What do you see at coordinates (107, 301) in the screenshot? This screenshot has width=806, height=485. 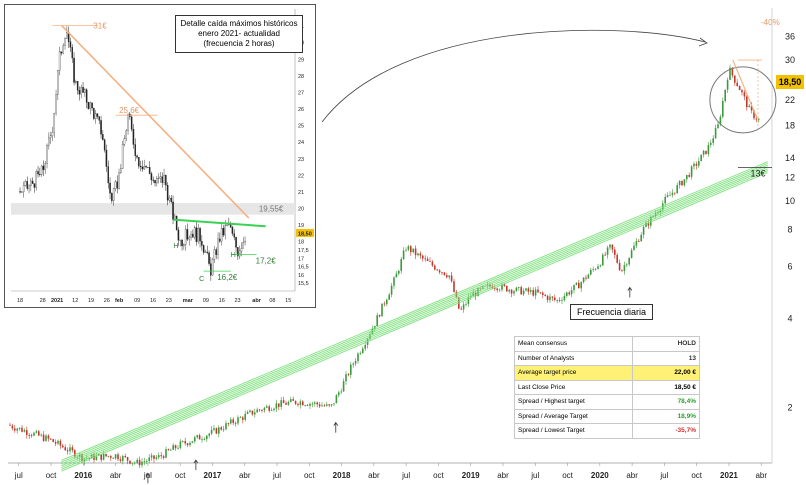 I see `inset-x-tick-label: 26` at bounding box center [107, 301].